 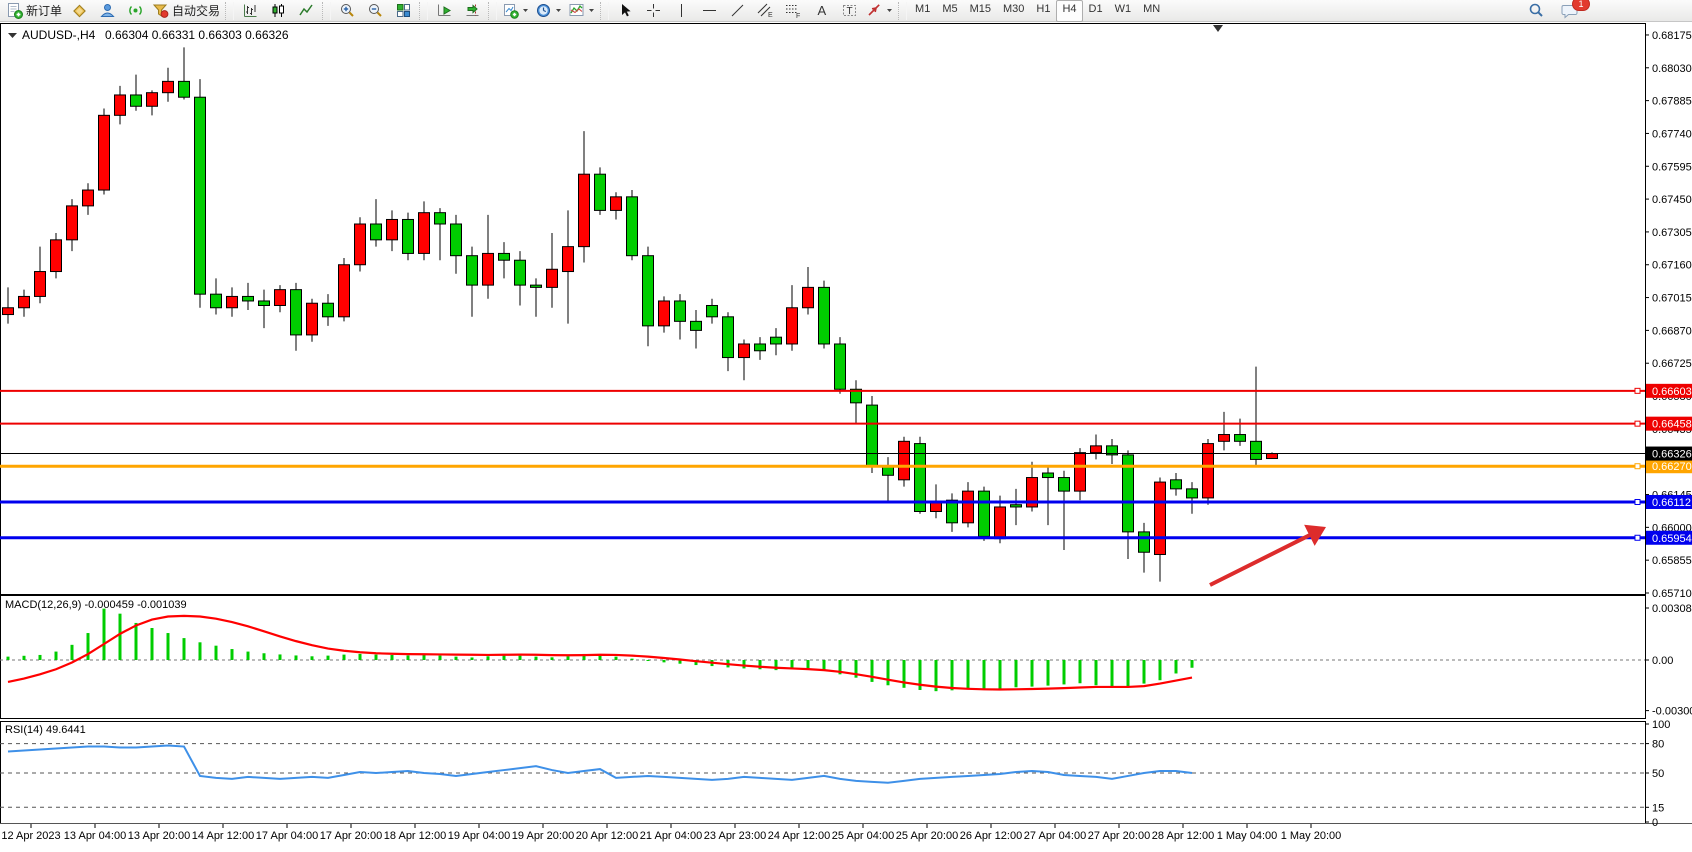 I want to click on profiles-button, so click(x=548, y=11).